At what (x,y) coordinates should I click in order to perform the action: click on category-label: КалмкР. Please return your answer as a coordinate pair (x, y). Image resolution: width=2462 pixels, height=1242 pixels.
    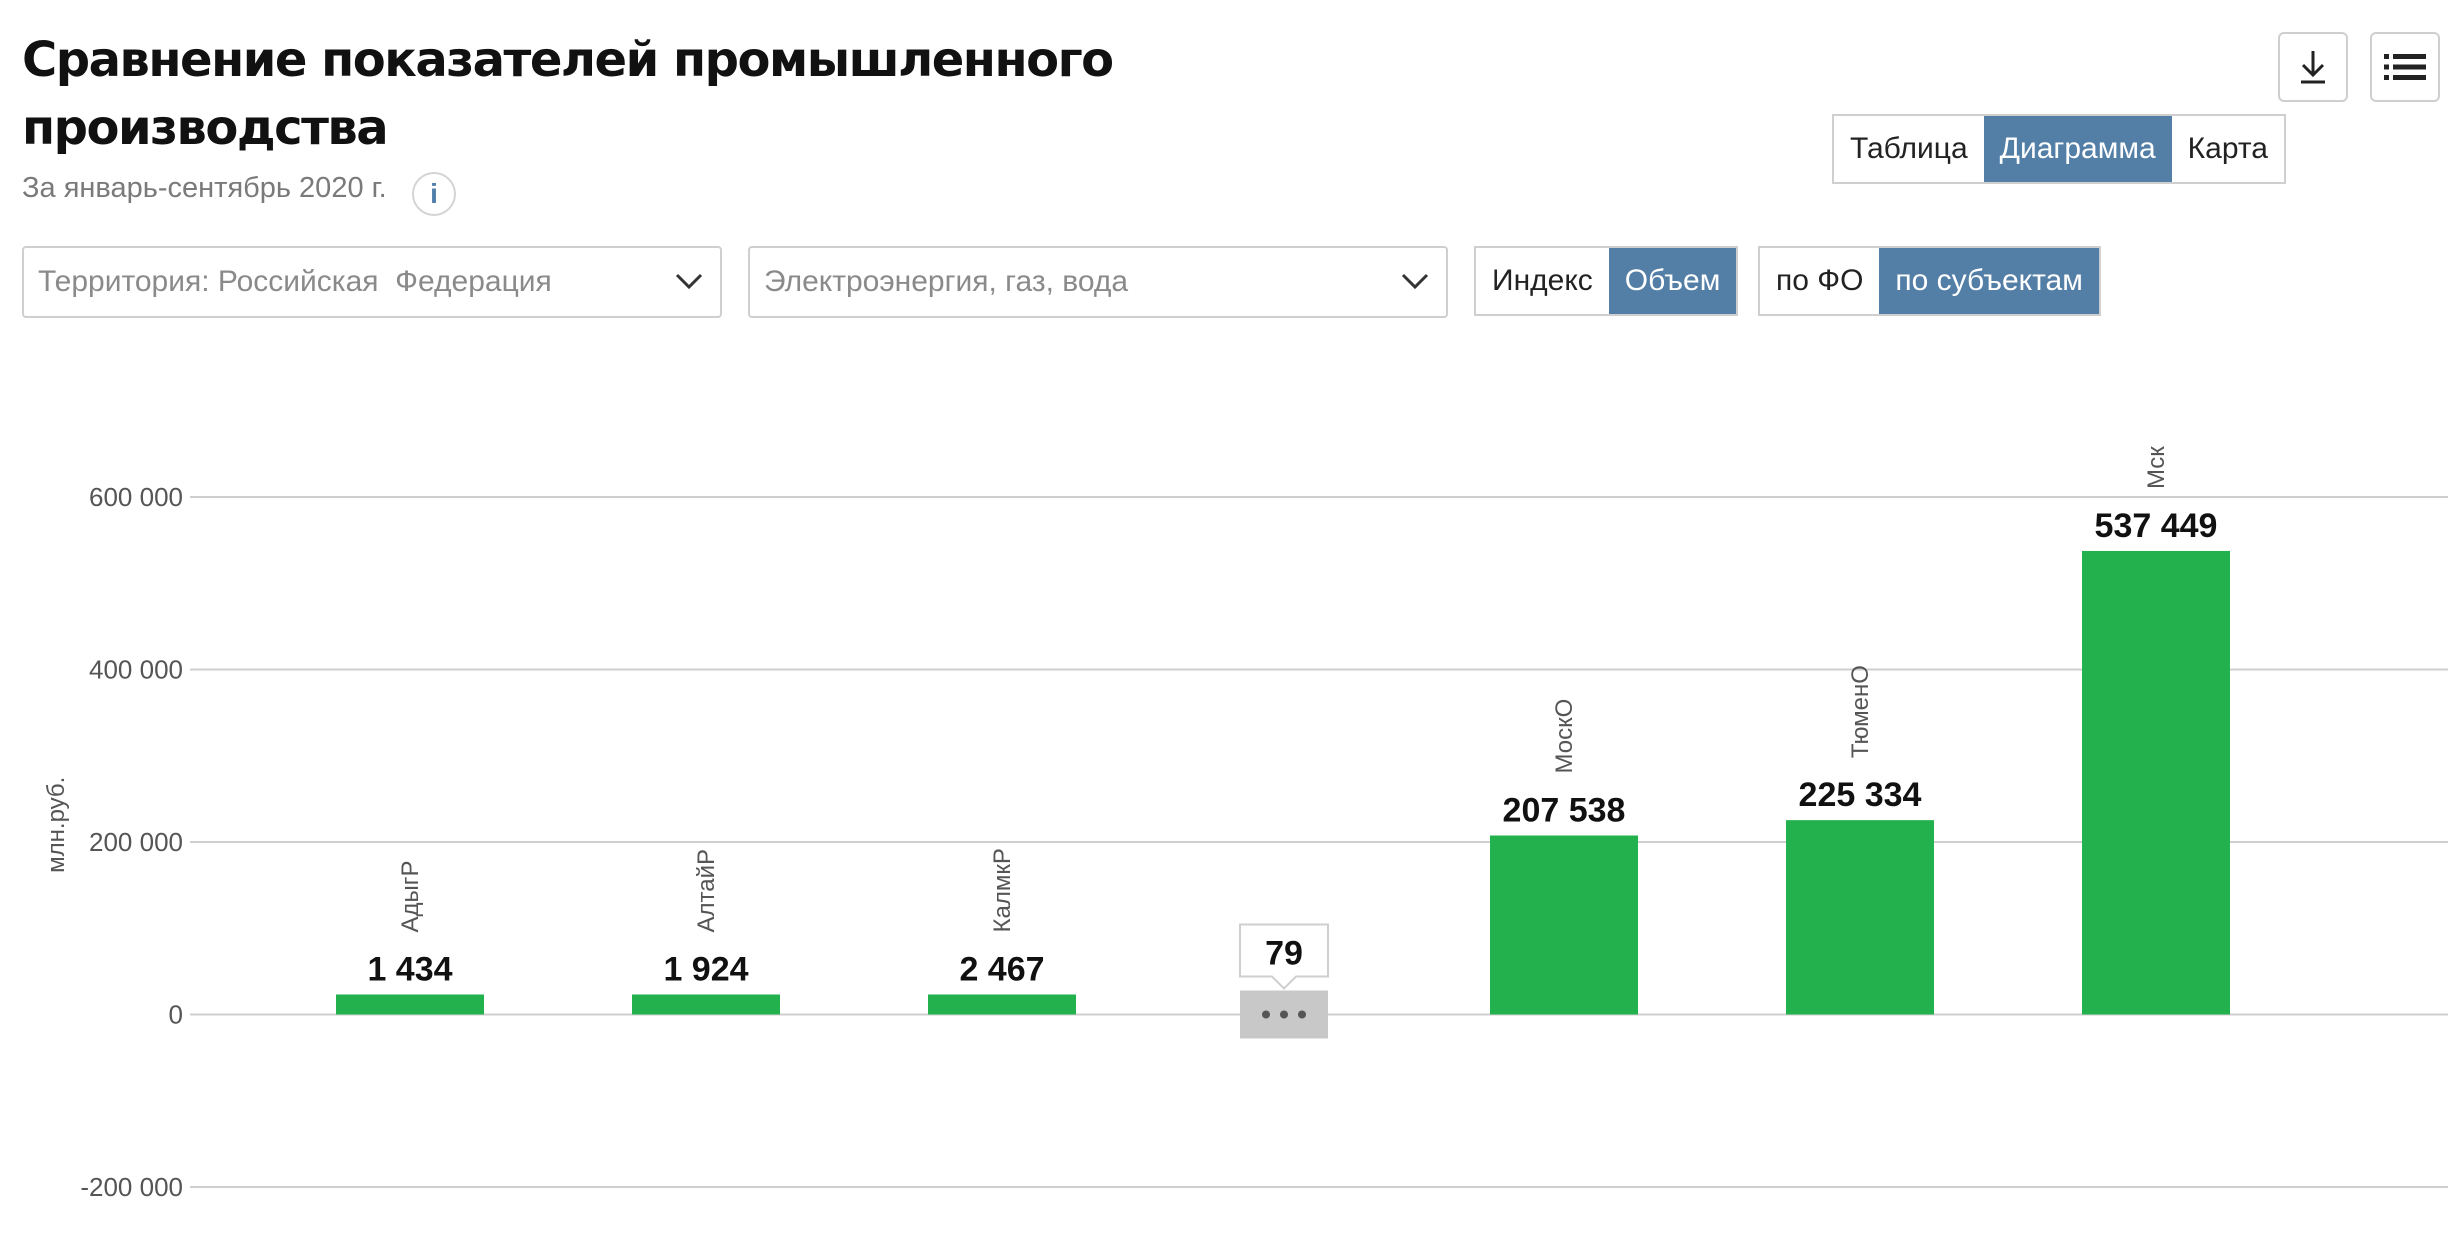
    Looking at the image, I should click on (1002, 890).